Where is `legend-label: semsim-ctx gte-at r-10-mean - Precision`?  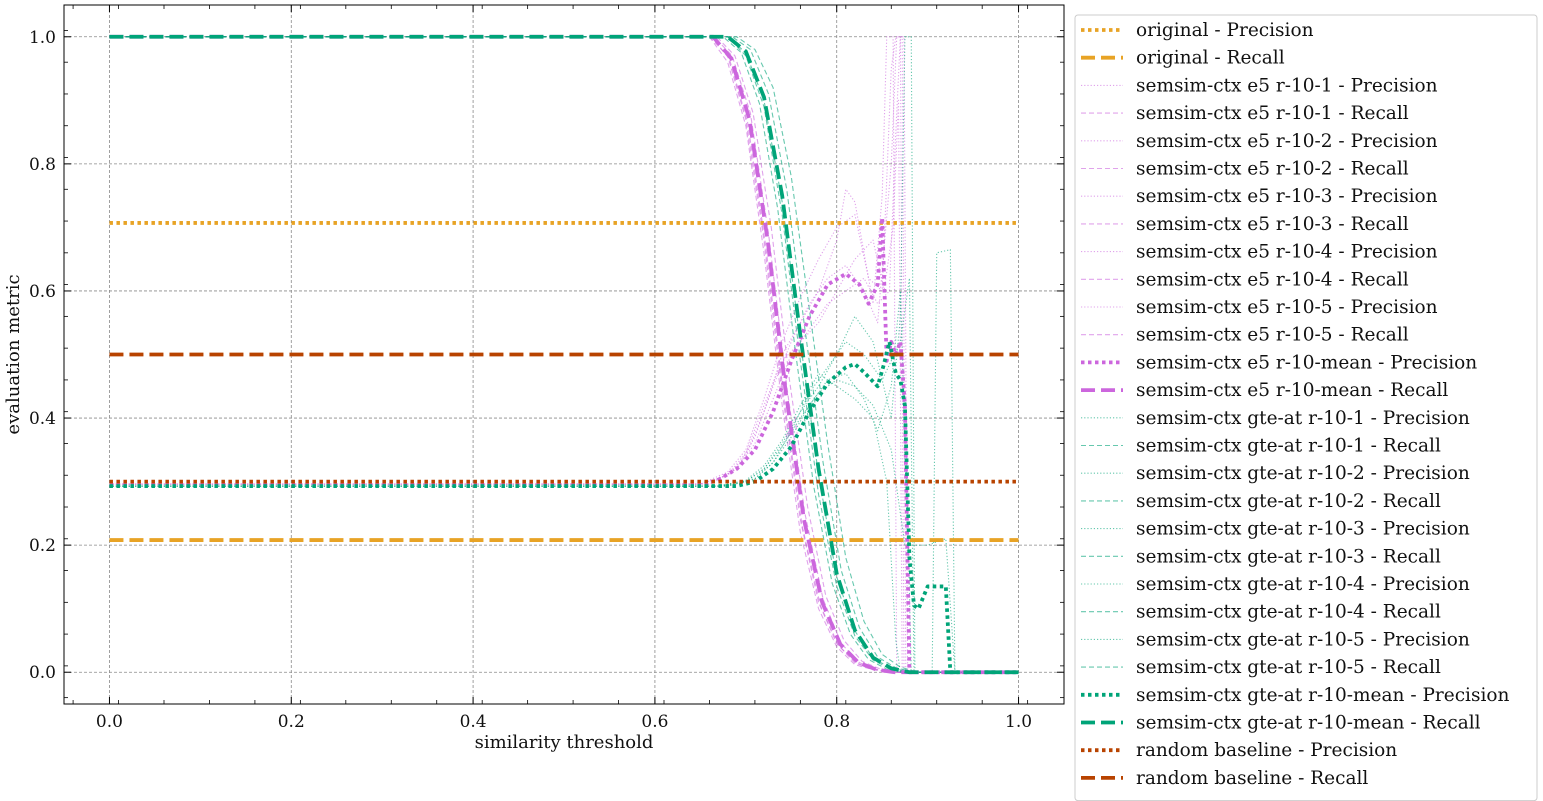
legend-label: semsim-ctx gte-at r-10-mean - Precision is located at coordinates (1323, 695).